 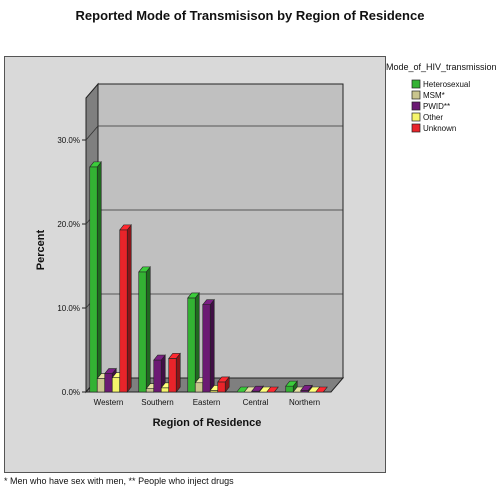 I want to click on legend-label: Heterosexual, so click(x=446, y=84).